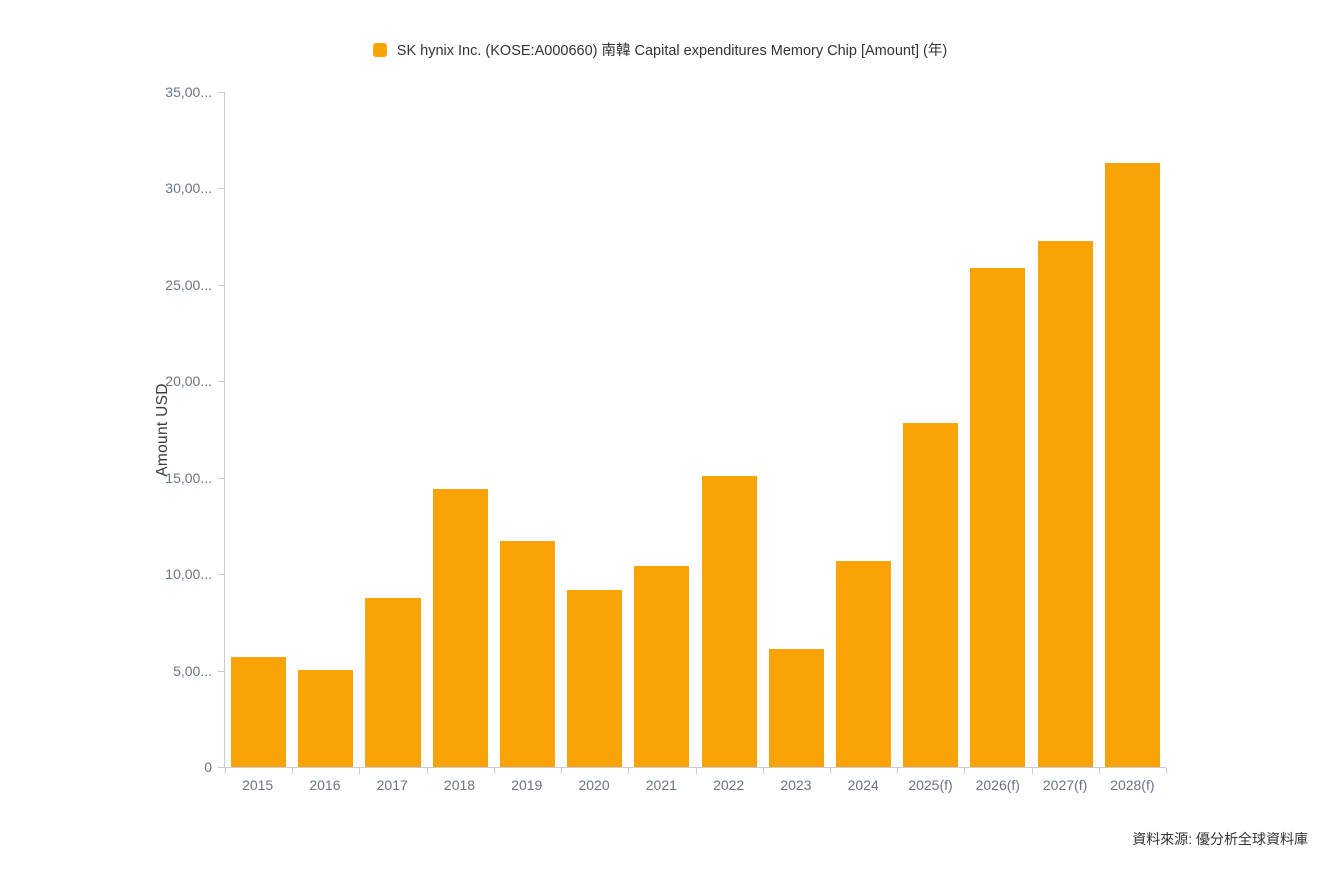 The width and height of the screenshot is (1320, 880). Describe the element at coordinates (1065, 785) in the screenshot. I see `x-axis-label: 2027(f)` at that location.